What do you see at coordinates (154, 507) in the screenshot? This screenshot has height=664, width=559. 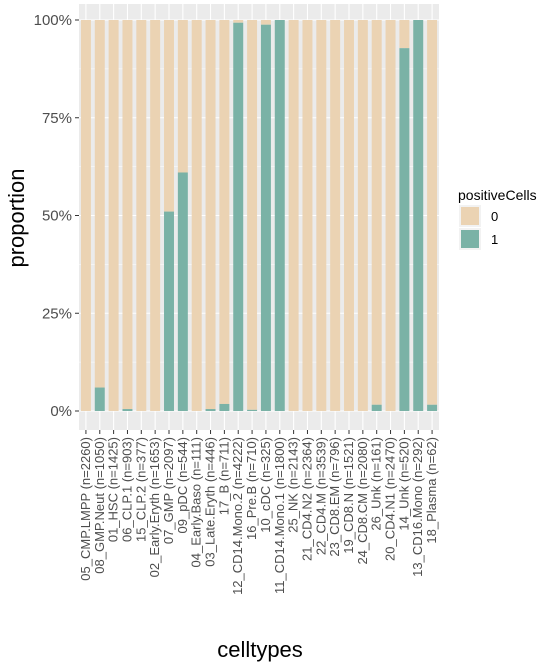 I see `x-tick-label: 02_Early.Eryth (n=1653)` at bounding box center [154, 507].